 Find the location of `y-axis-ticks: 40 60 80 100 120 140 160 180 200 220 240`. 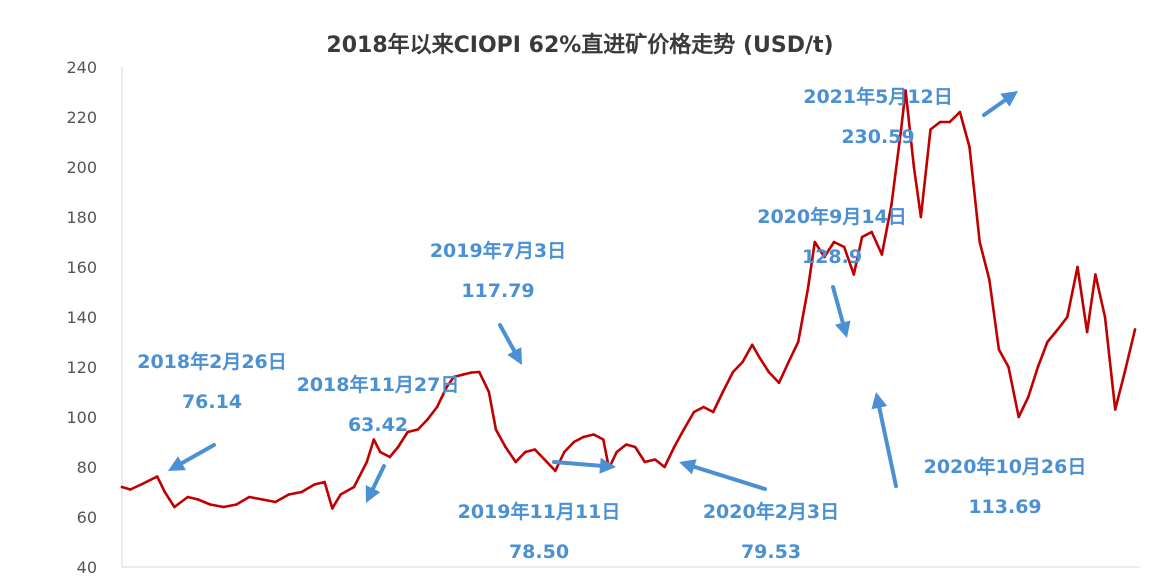

y-axis-ticks: 40 60 80 100 120 140 160 180 200 220 240 is located at coordinates (81, 317).